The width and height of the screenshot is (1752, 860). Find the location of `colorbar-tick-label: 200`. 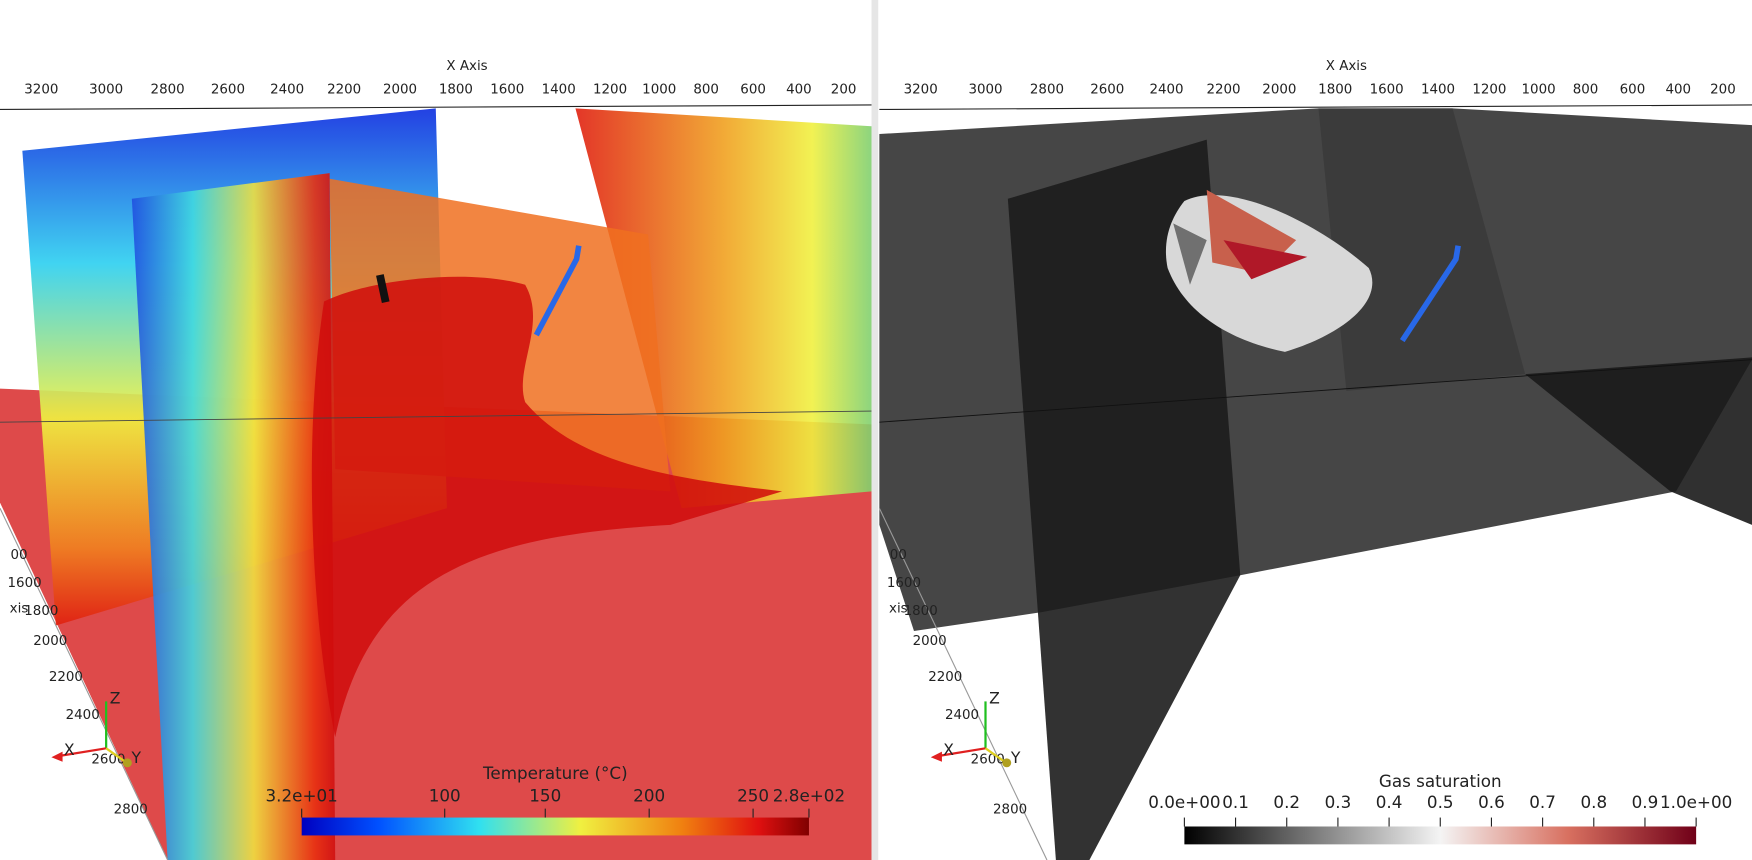

colorbar-tick-label: 200 is located at coordinates (649, 795).